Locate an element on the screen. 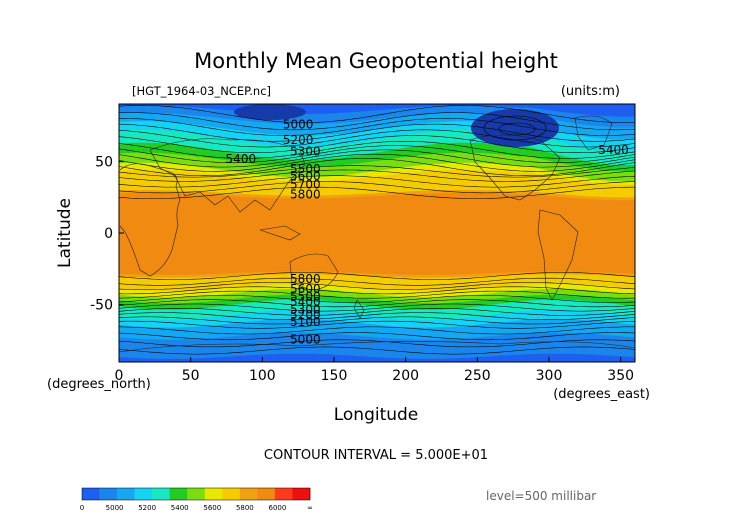 This screenshot has height=532, width=752. x-axis-ticks: 0 50 100 150 200 250 300 350 is located at coordinates (374, 370).